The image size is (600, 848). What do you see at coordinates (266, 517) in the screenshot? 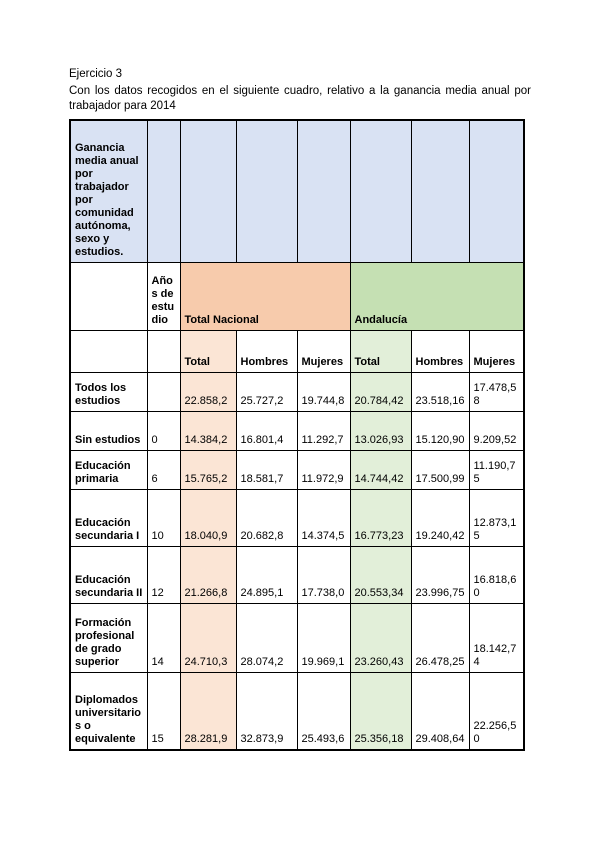
I see `nat-hombres-cell: 20.682,8` at bounding box center [266, 517].